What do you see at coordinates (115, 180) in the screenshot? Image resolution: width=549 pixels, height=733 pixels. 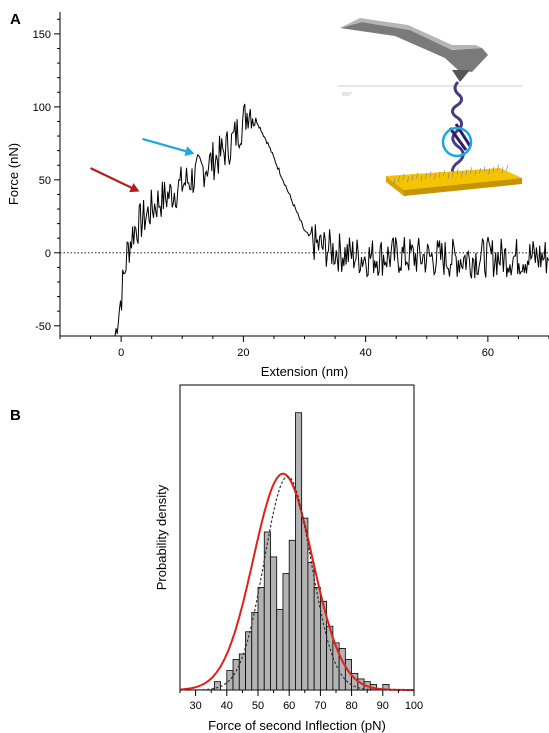 I see `red-arrow` at bounding box center [115, 180].